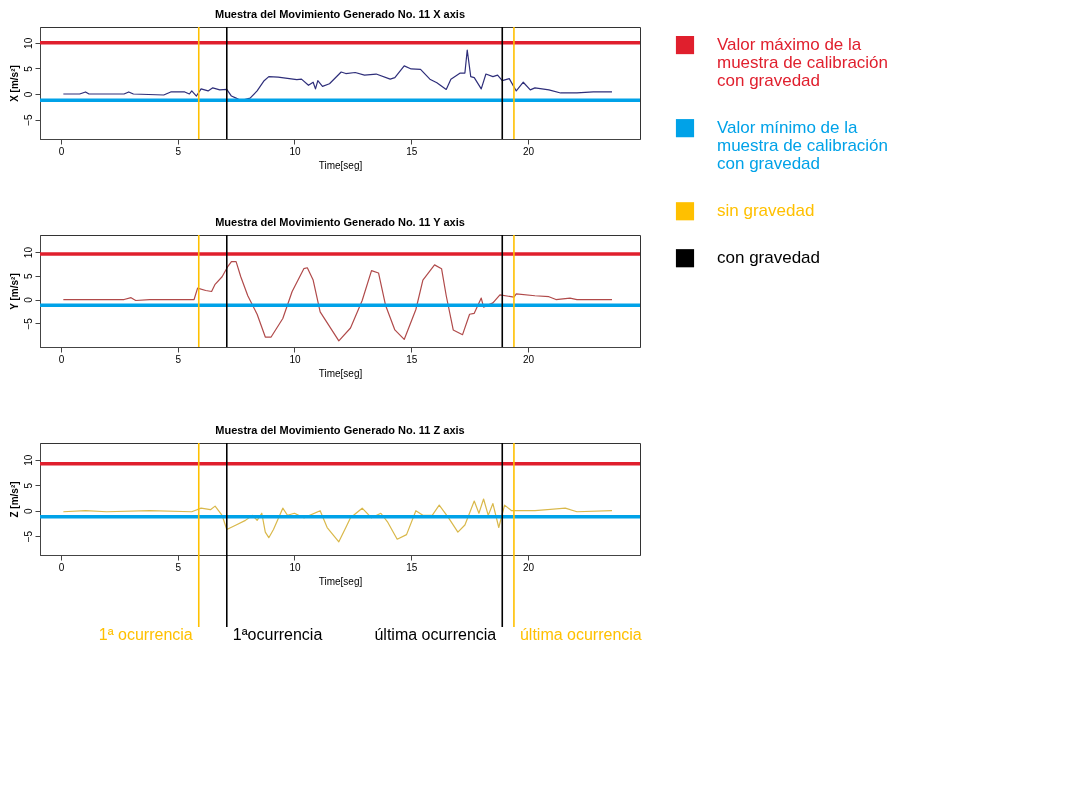 The width and height of the screenshot is (1083, 799). I want to click on chart-title: Muestra del Movimiento Generado No. 11 X axis, so click(340, 14).